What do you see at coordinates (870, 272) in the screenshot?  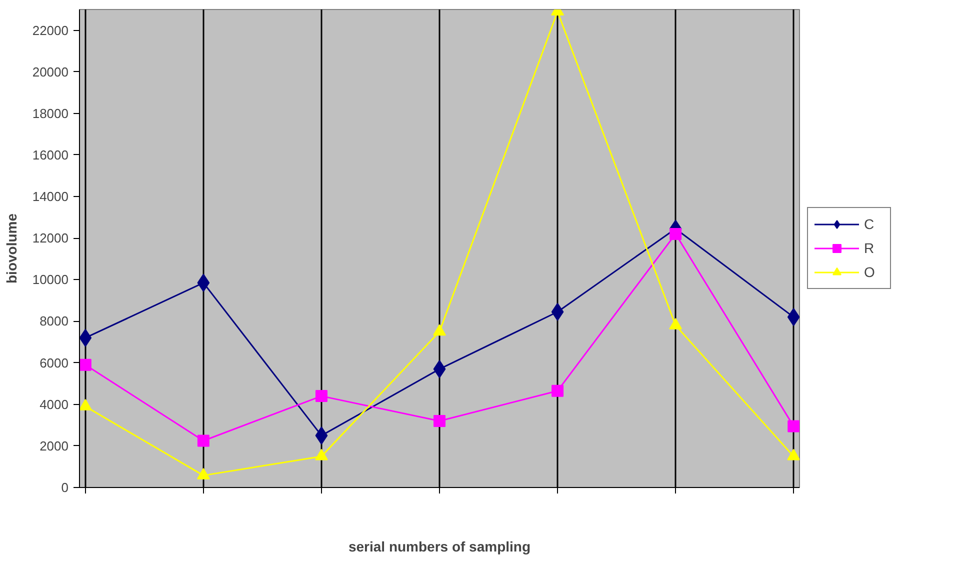 I see `legend-label: O` at bounding box center [870, 272].